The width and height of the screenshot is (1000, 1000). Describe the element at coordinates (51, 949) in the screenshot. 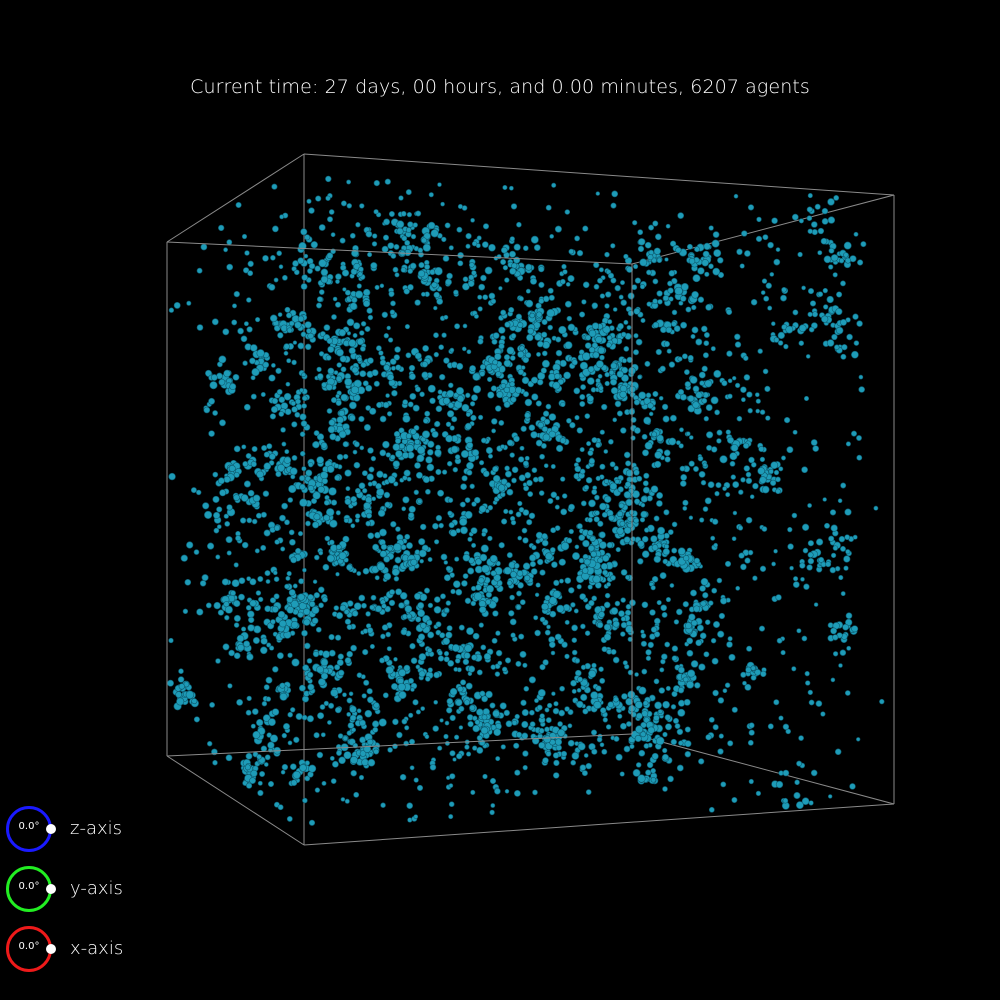

I see `x-axis-handle` at that location.